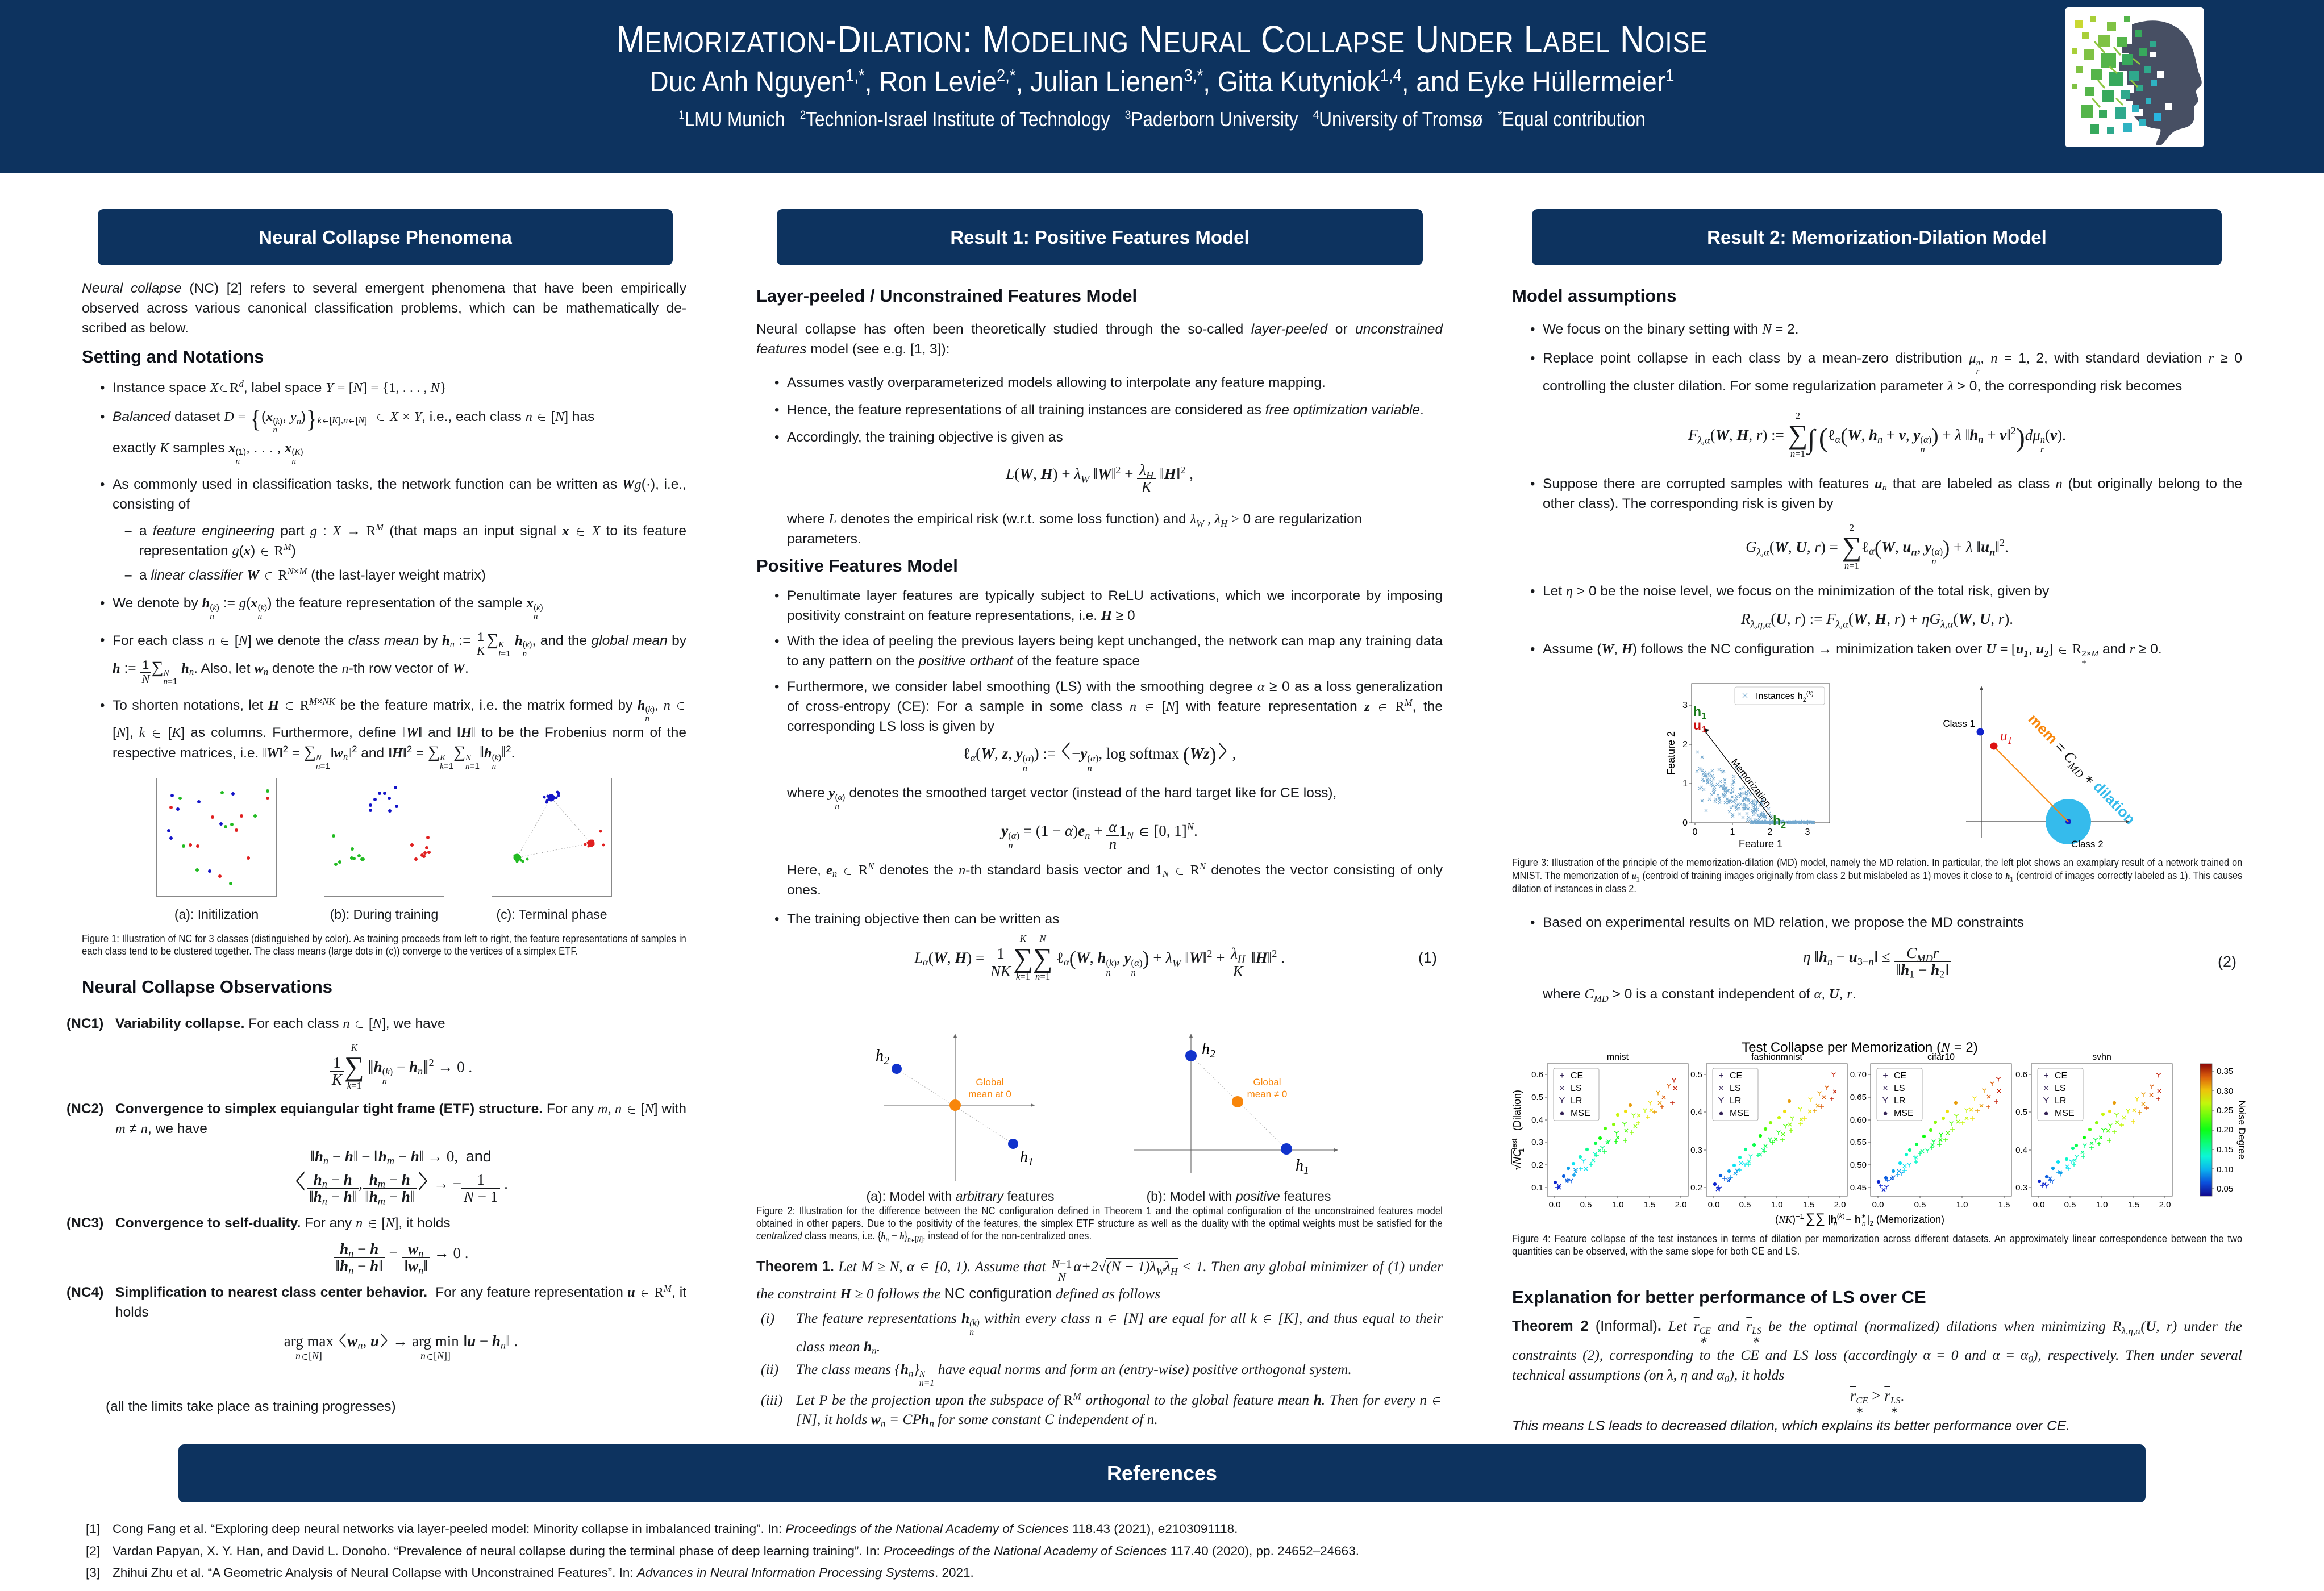  I want to click on svg-text: 2, so click(1685, 744).